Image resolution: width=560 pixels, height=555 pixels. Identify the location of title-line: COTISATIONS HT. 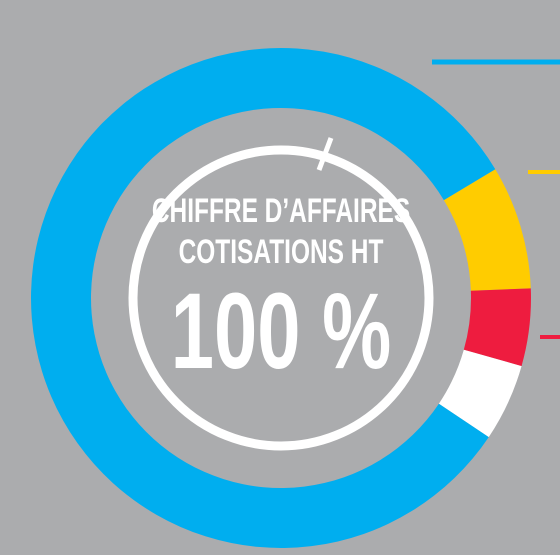
(281, 252).